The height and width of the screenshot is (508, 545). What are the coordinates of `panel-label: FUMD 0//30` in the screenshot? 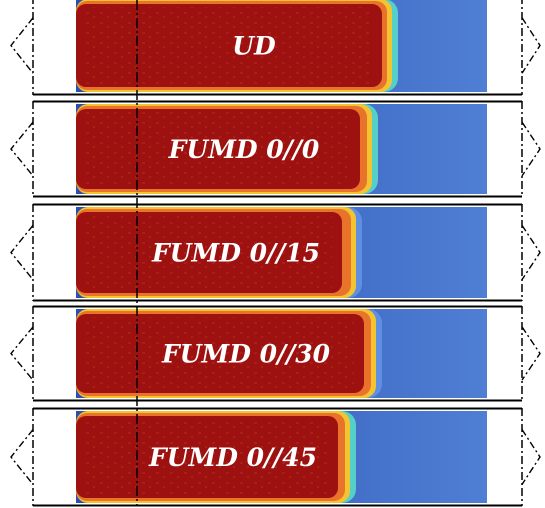 It's located at (246, 354).